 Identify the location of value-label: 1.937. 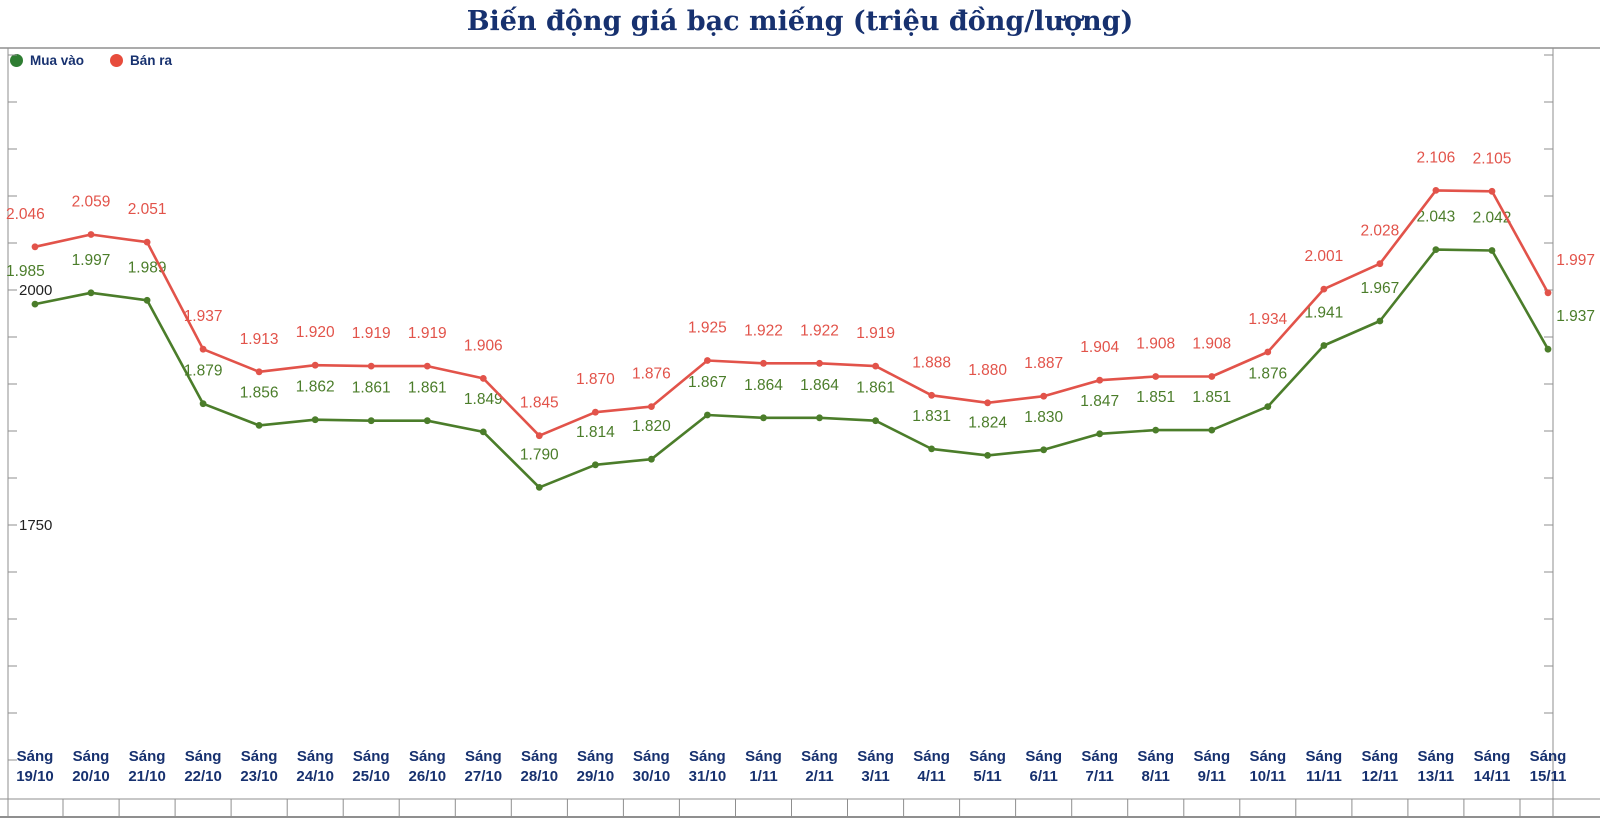
(203, 316).